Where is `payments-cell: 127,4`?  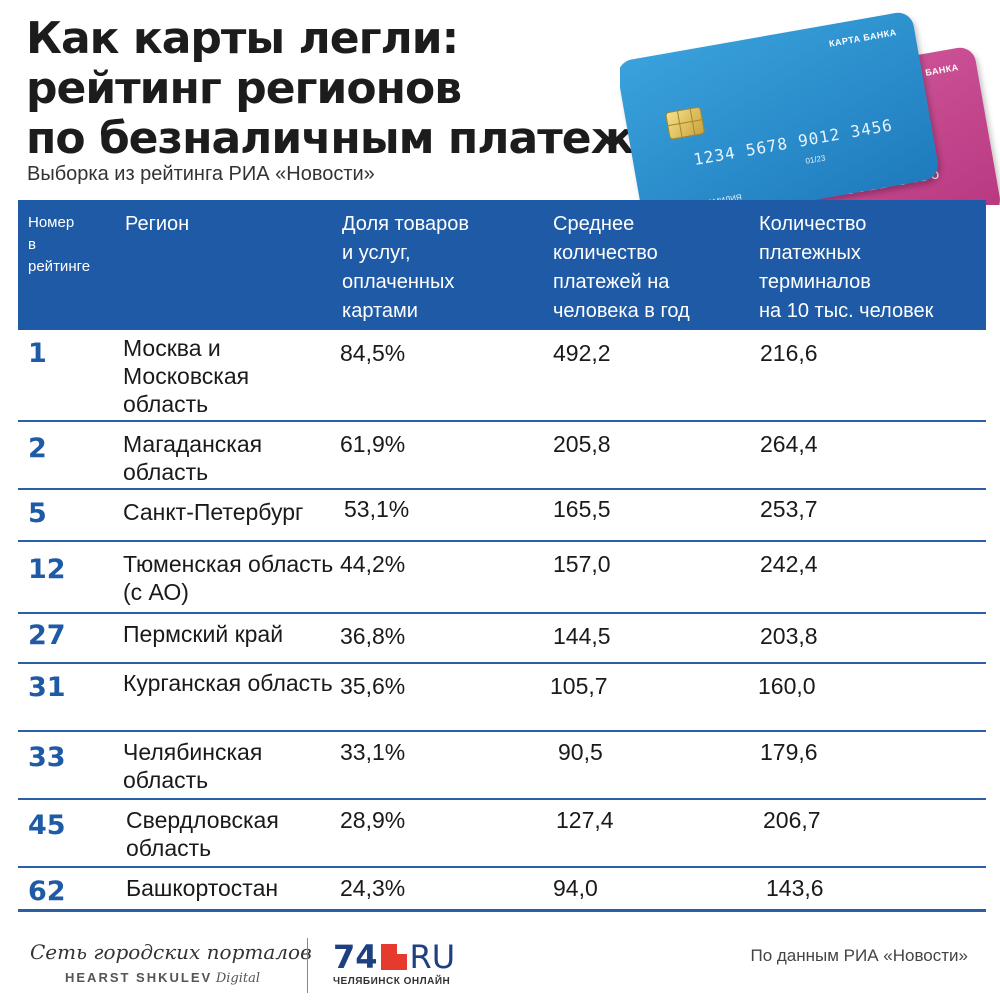 payments-cell: 127,4 is located at coordinates (585, 820).